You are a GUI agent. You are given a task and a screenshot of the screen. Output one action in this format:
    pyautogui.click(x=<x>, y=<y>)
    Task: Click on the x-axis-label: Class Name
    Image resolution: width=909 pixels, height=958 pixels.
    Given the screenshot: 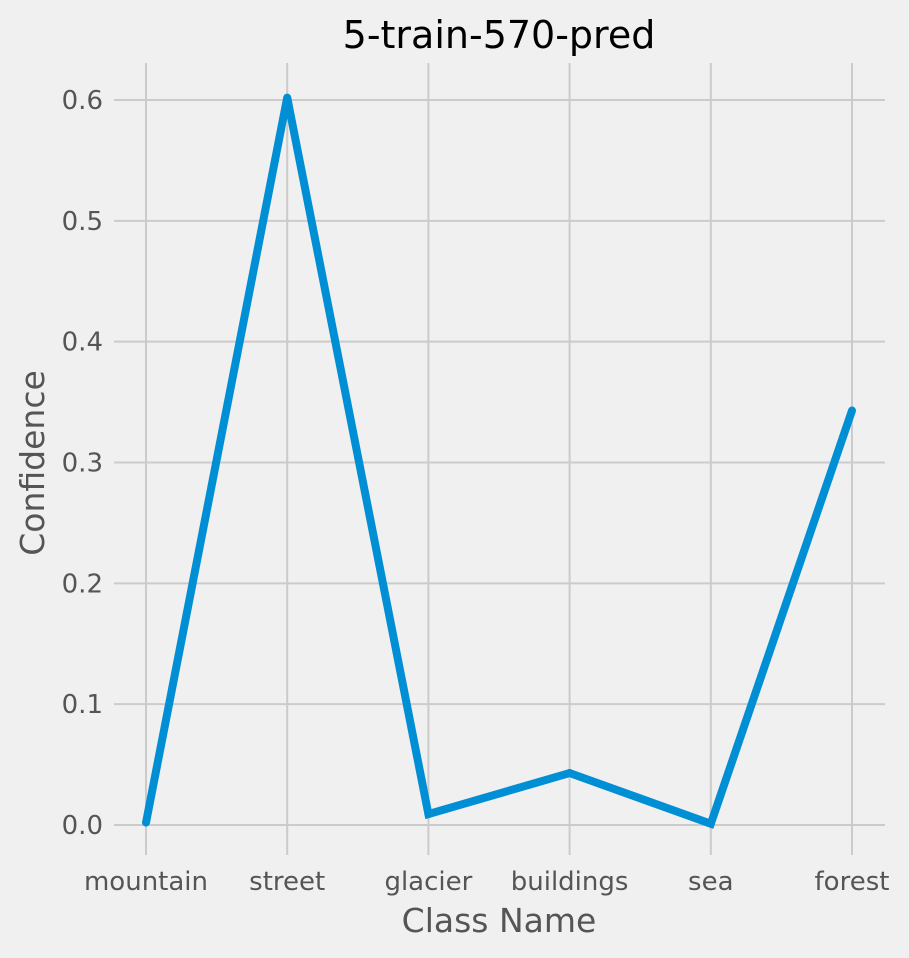 What is the action you would take?
    pyautogui.click(x=499, y=920)
    